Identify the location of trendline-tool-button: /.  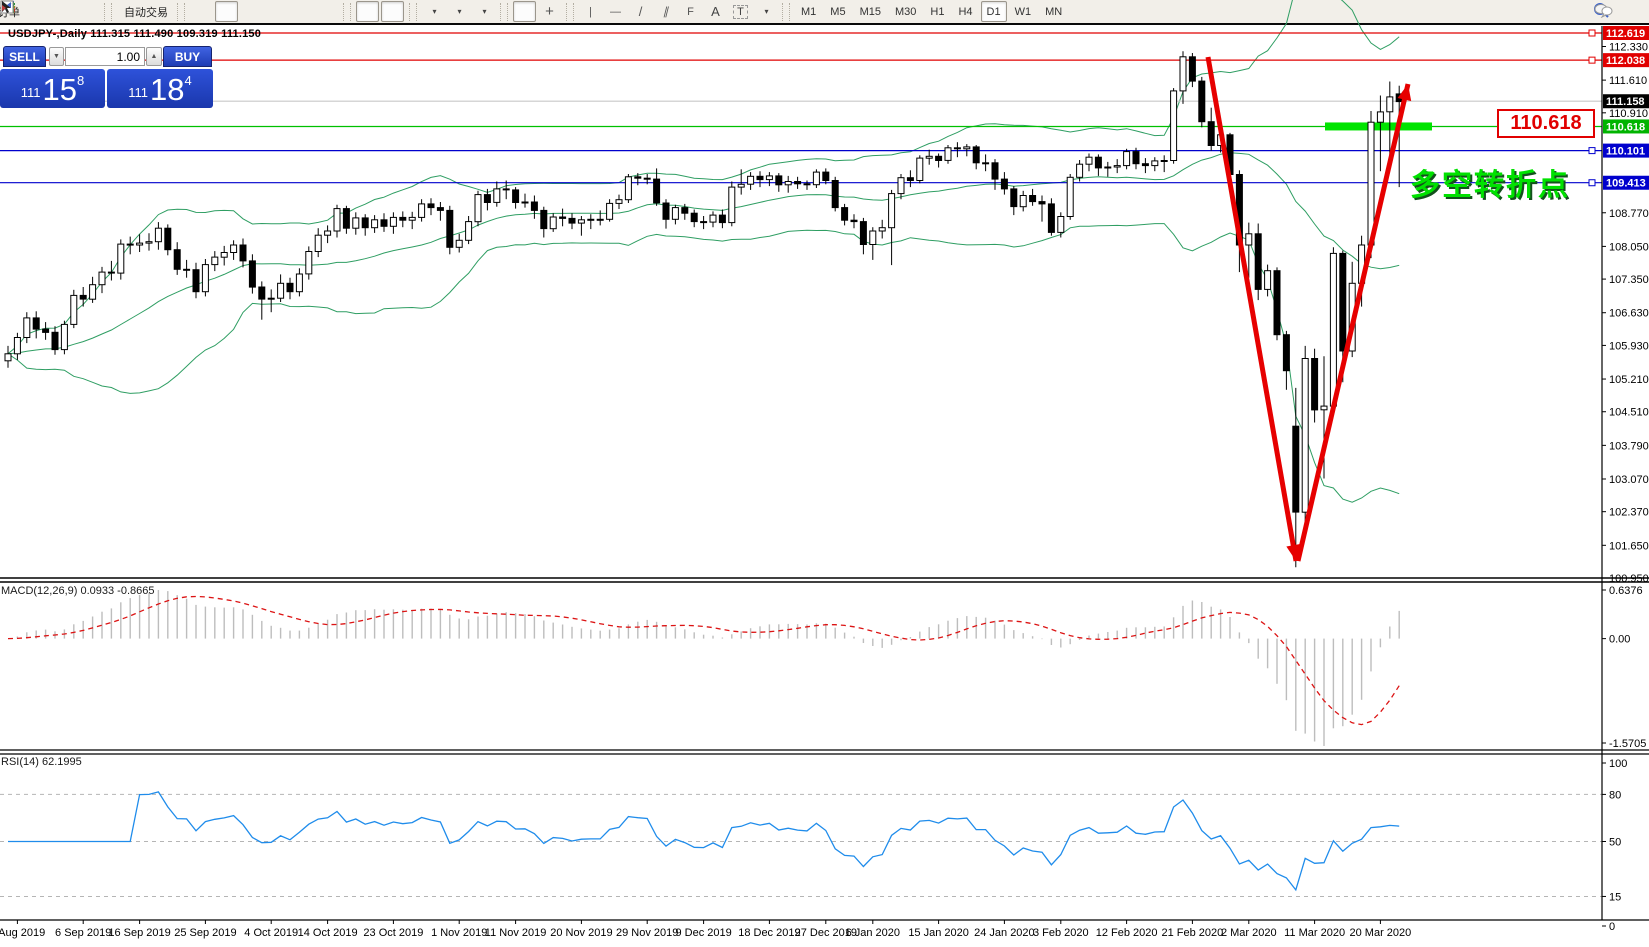
(640, 11).